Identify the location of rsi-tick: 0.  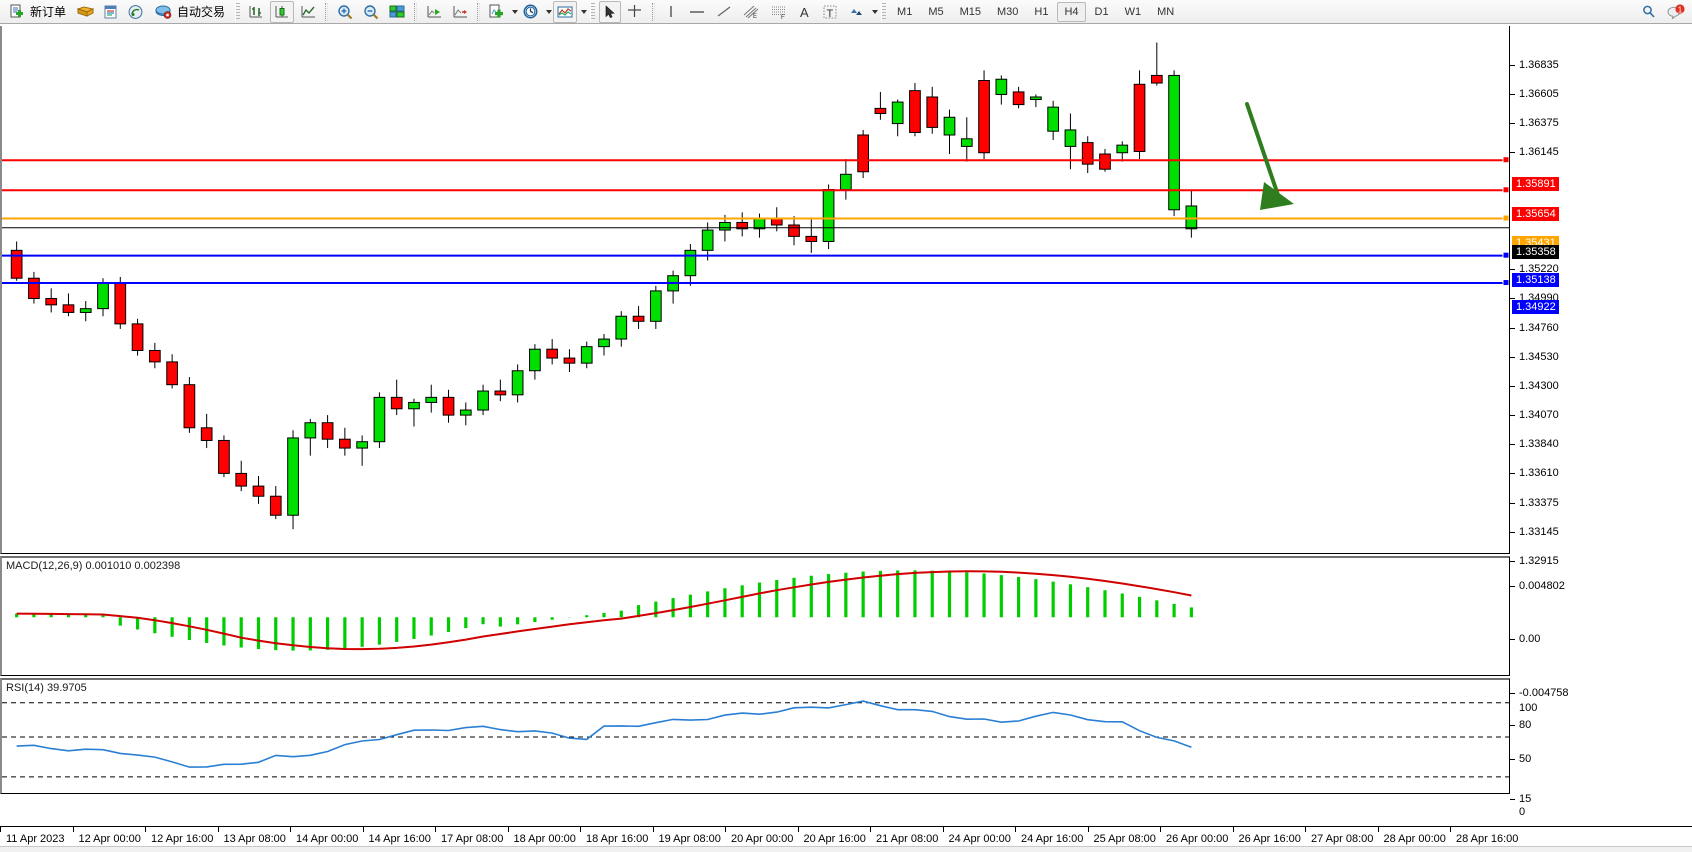
(1522, 812).